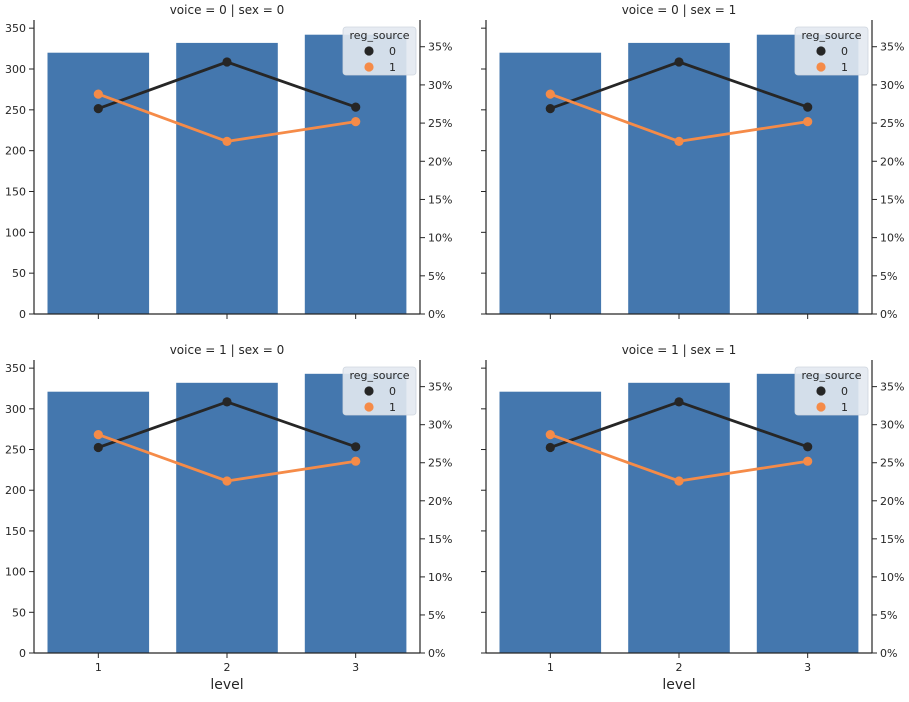 This screenshot has width=909, height=702. What do you see at coordinates (892, 425) in the screenshot?
I see `right-tick-label: 30%` at bounding box center [892, 425].